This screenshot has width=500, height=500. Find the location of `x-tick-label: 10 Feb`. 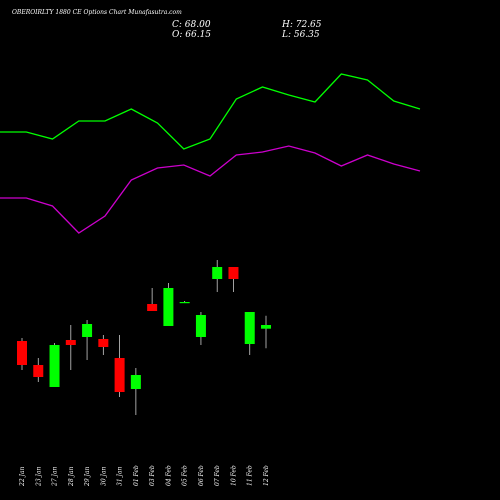

x-tick-label: 10 Feb is located at coordinates (233, 475).